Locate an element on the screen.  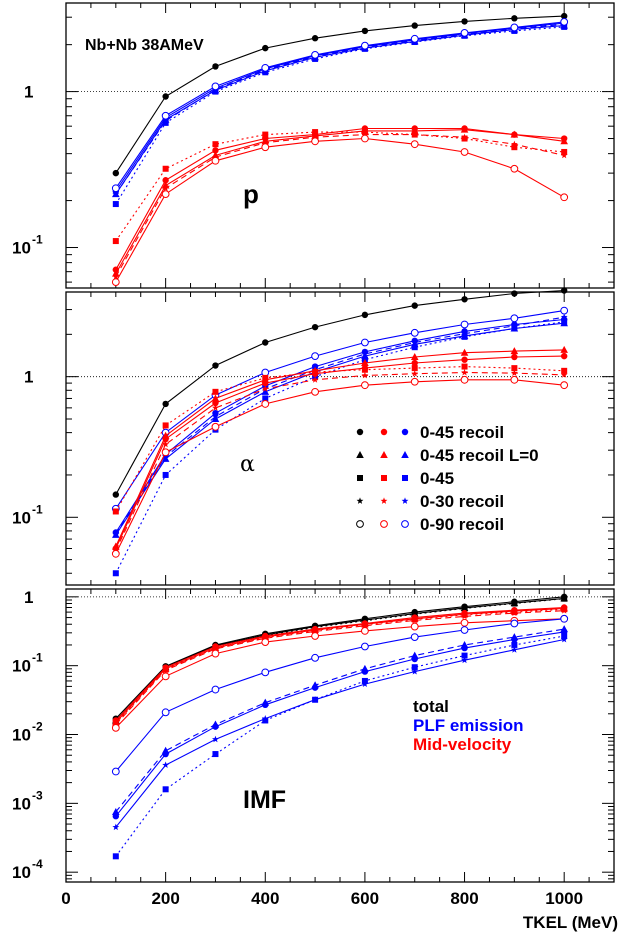
y-tick-label-exponent: -1 is located at coordinates (37, 658).